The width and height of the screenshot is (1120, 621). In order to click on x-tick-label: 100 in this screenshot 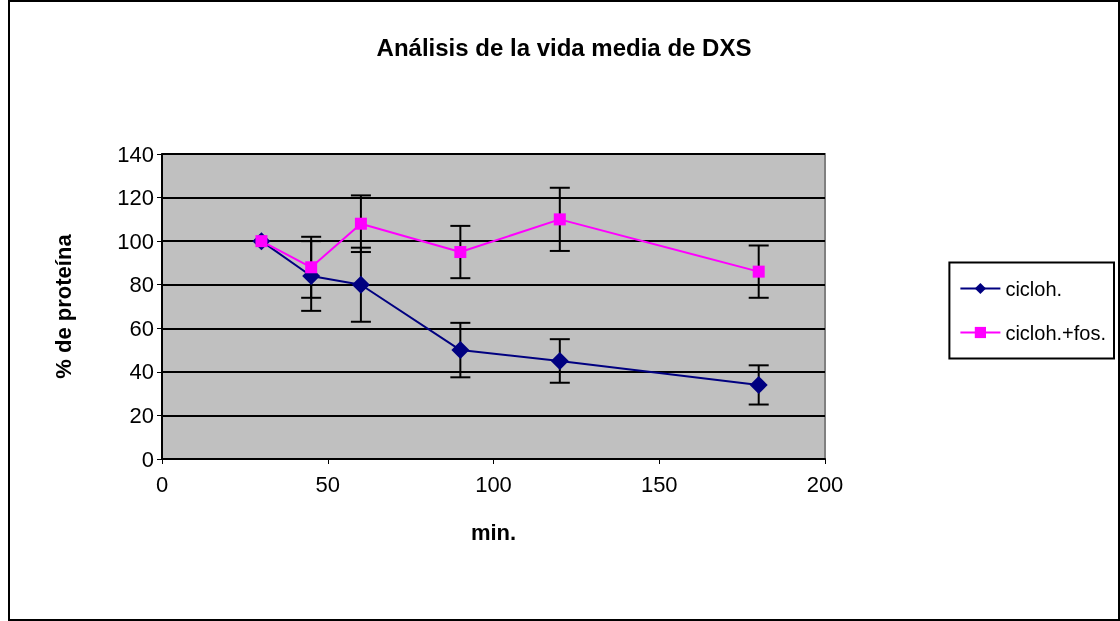, I will do `click(493, 484)`.